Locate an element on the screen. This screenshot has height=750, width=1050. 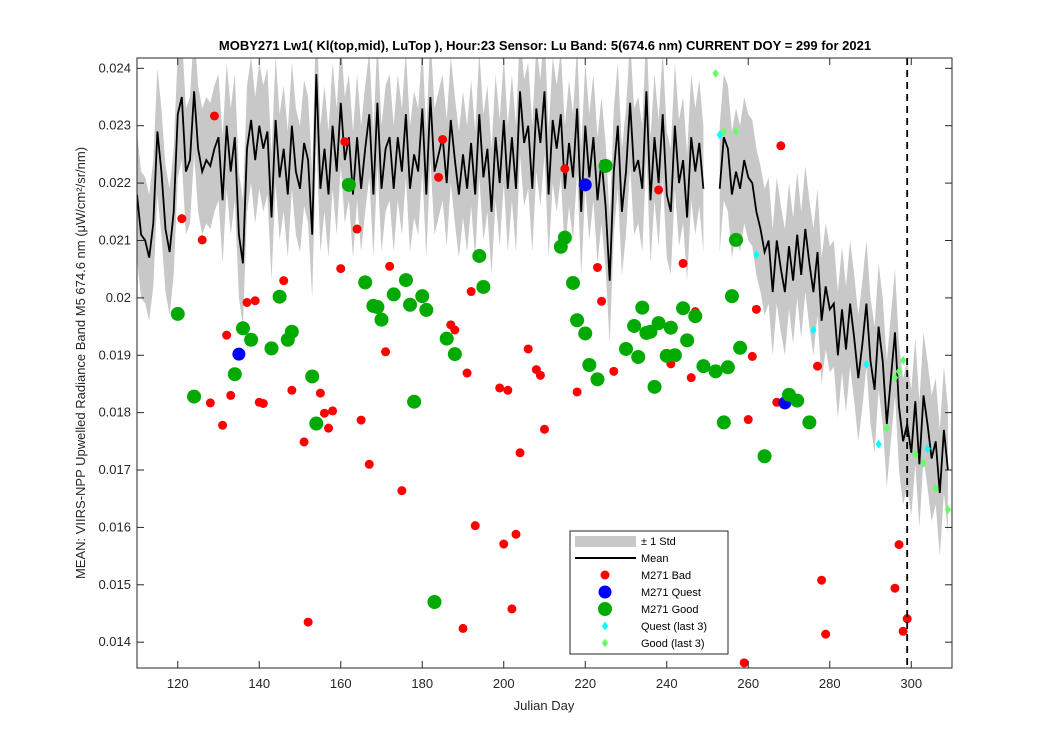
legend-label: Mean is located at coordinates (655, 559).